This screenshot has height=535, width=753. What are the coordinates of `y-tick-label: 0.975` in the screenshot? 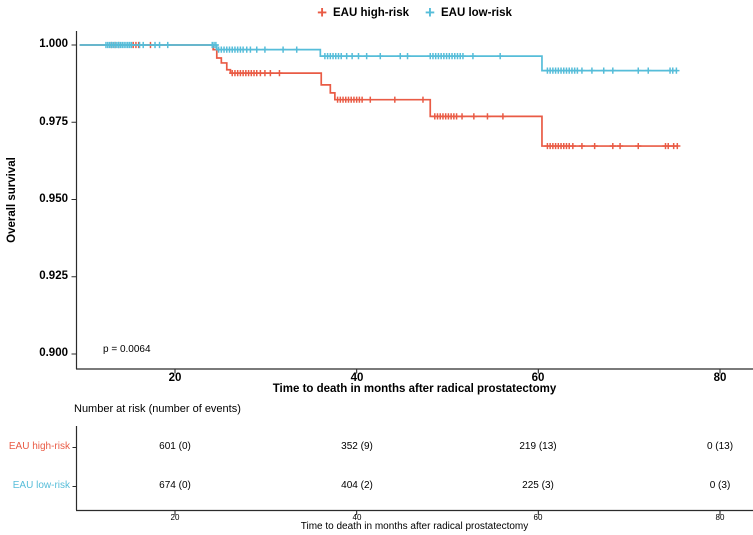 It's located at (53, 122).